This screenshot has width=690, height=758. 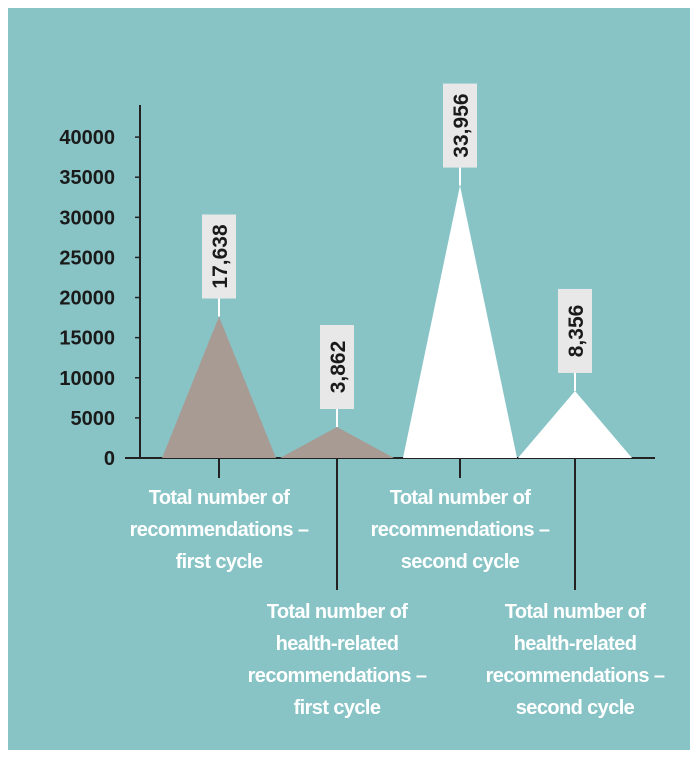 I want to click on value-label: 17,638, so click(x=220, y=256).